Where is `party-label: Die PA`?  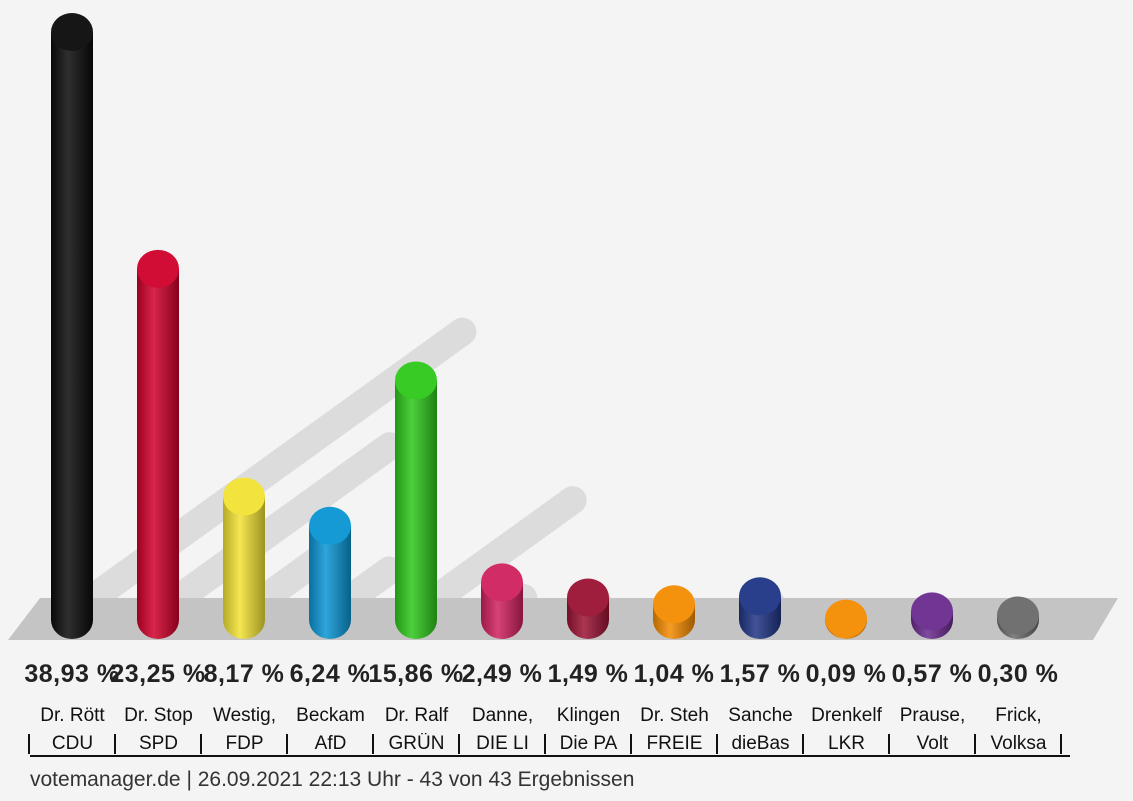
party-label: Die PA is located at coordinates (588, 743).